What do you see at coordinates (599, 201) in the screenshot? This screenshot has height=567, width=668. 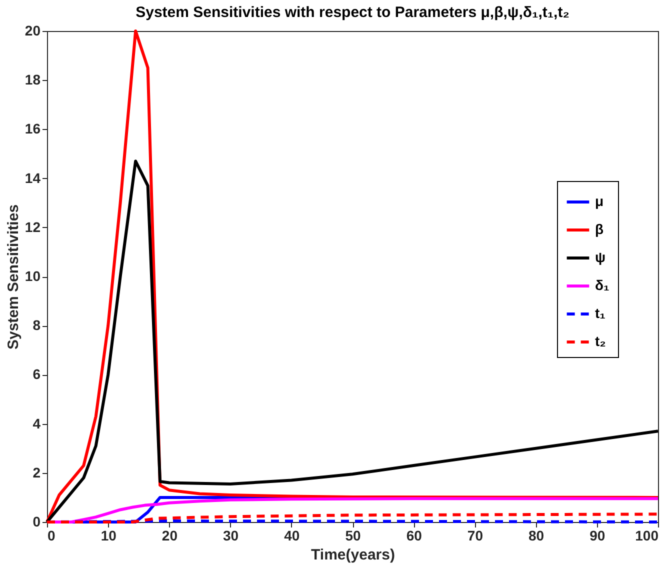 I see `legend-label: μ` at bounding box center [599, 201].